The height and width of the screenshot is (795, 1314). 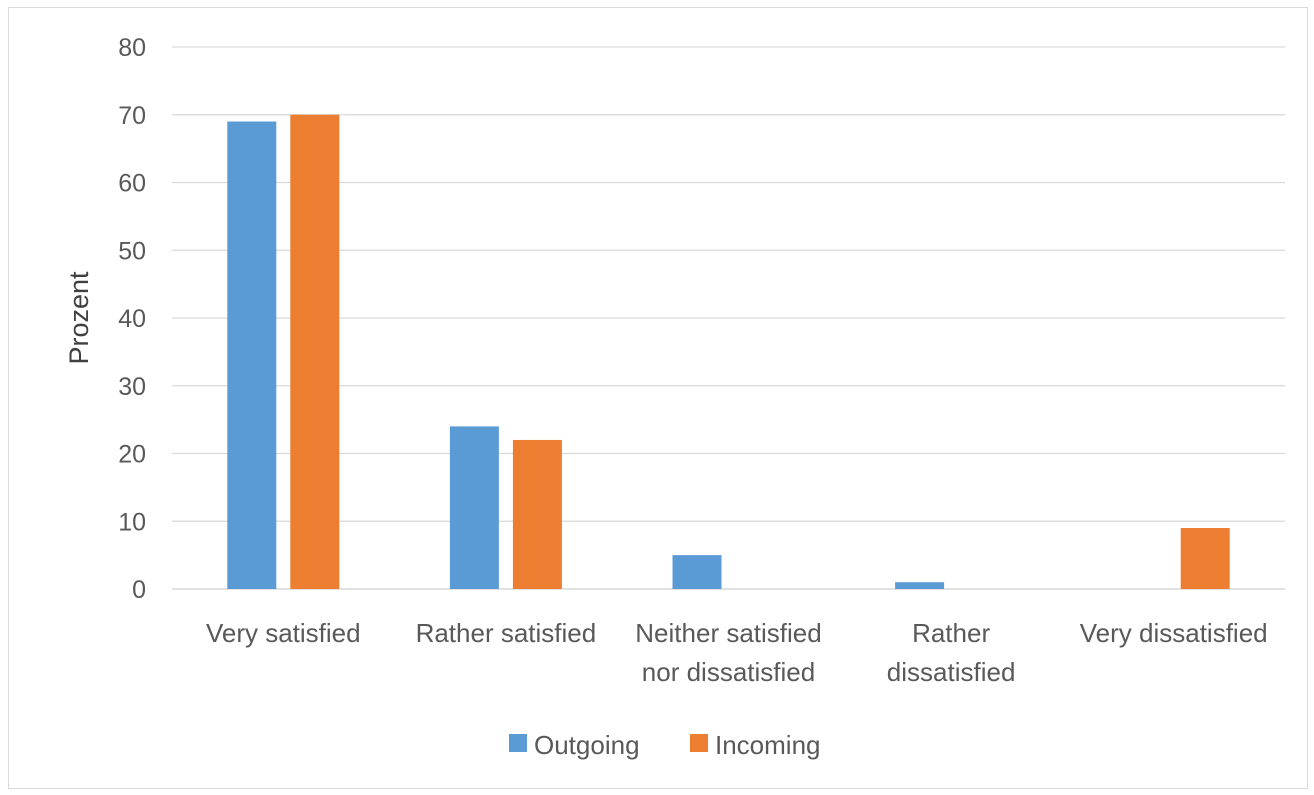 I want to click on y-tick-label: 80, so click(x=132, y=48).